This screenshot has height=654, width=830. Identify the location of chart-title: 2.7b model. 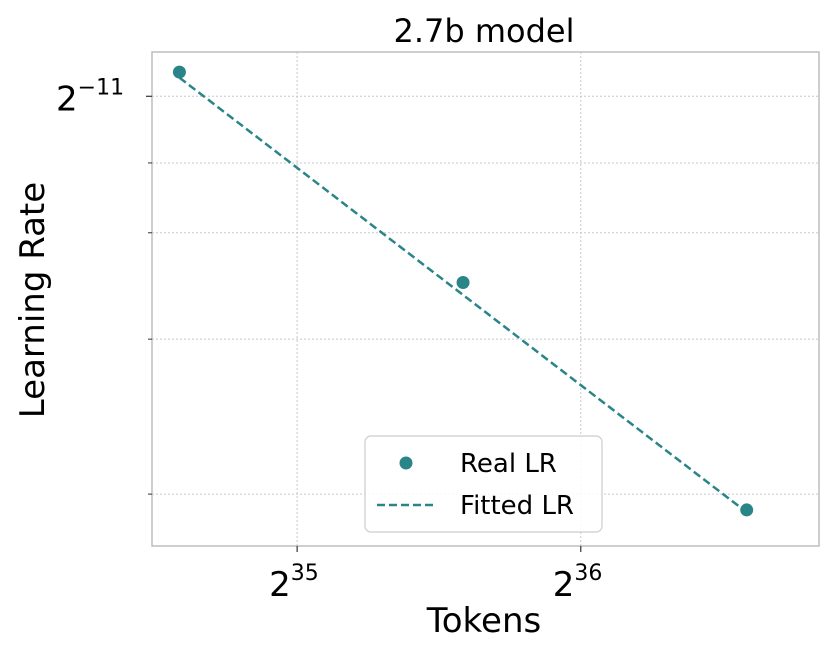
(483, 31).